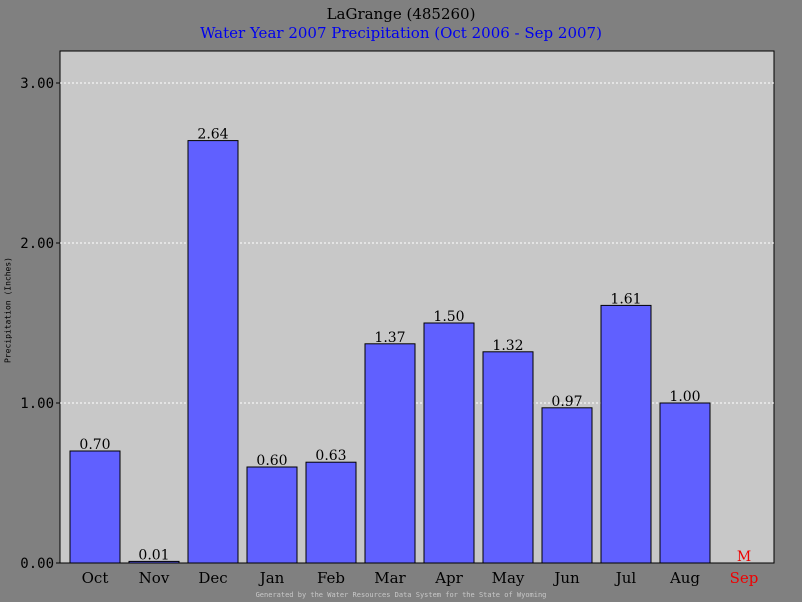 The width and height of the screenshot is (802, 602). What do you see at coordinates (37, 564) in the screenshot?
I see `y-tick-label: 0.00` at bounding box center [37, 564].